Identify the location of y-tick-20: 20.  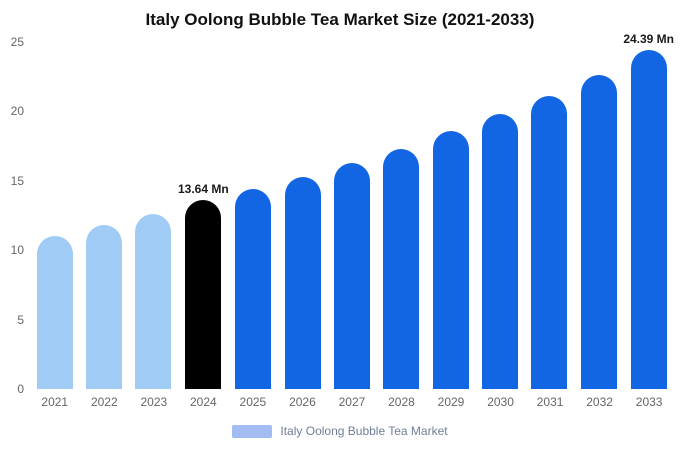
(17, 111).